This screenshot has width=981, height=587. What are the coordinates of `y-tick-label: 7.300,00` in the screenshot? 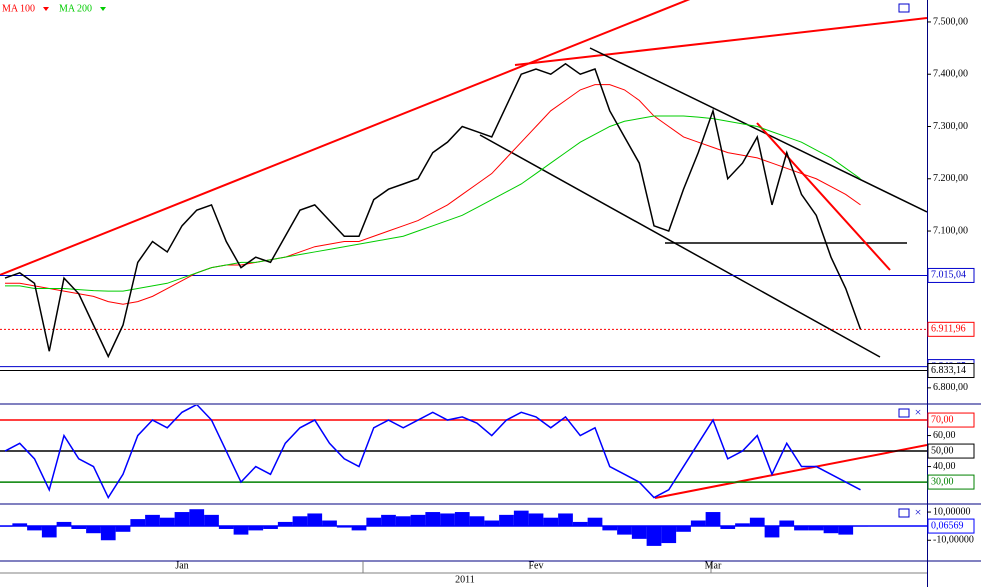 It's located at (950, 126).